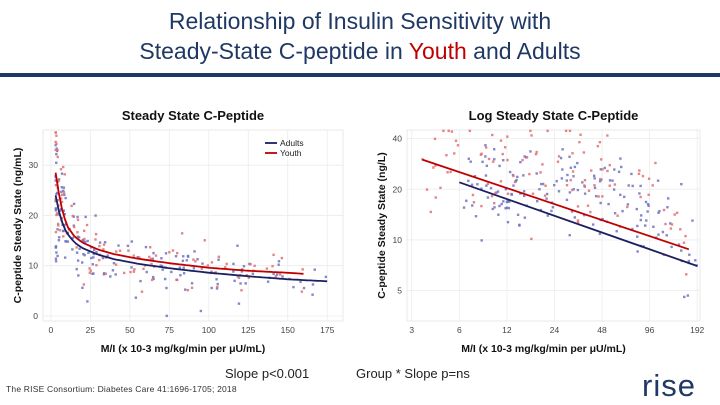 The height and width of the screenshot is (405, 720). I want to click on legend-label-youth: Youth, so click(291, 153).